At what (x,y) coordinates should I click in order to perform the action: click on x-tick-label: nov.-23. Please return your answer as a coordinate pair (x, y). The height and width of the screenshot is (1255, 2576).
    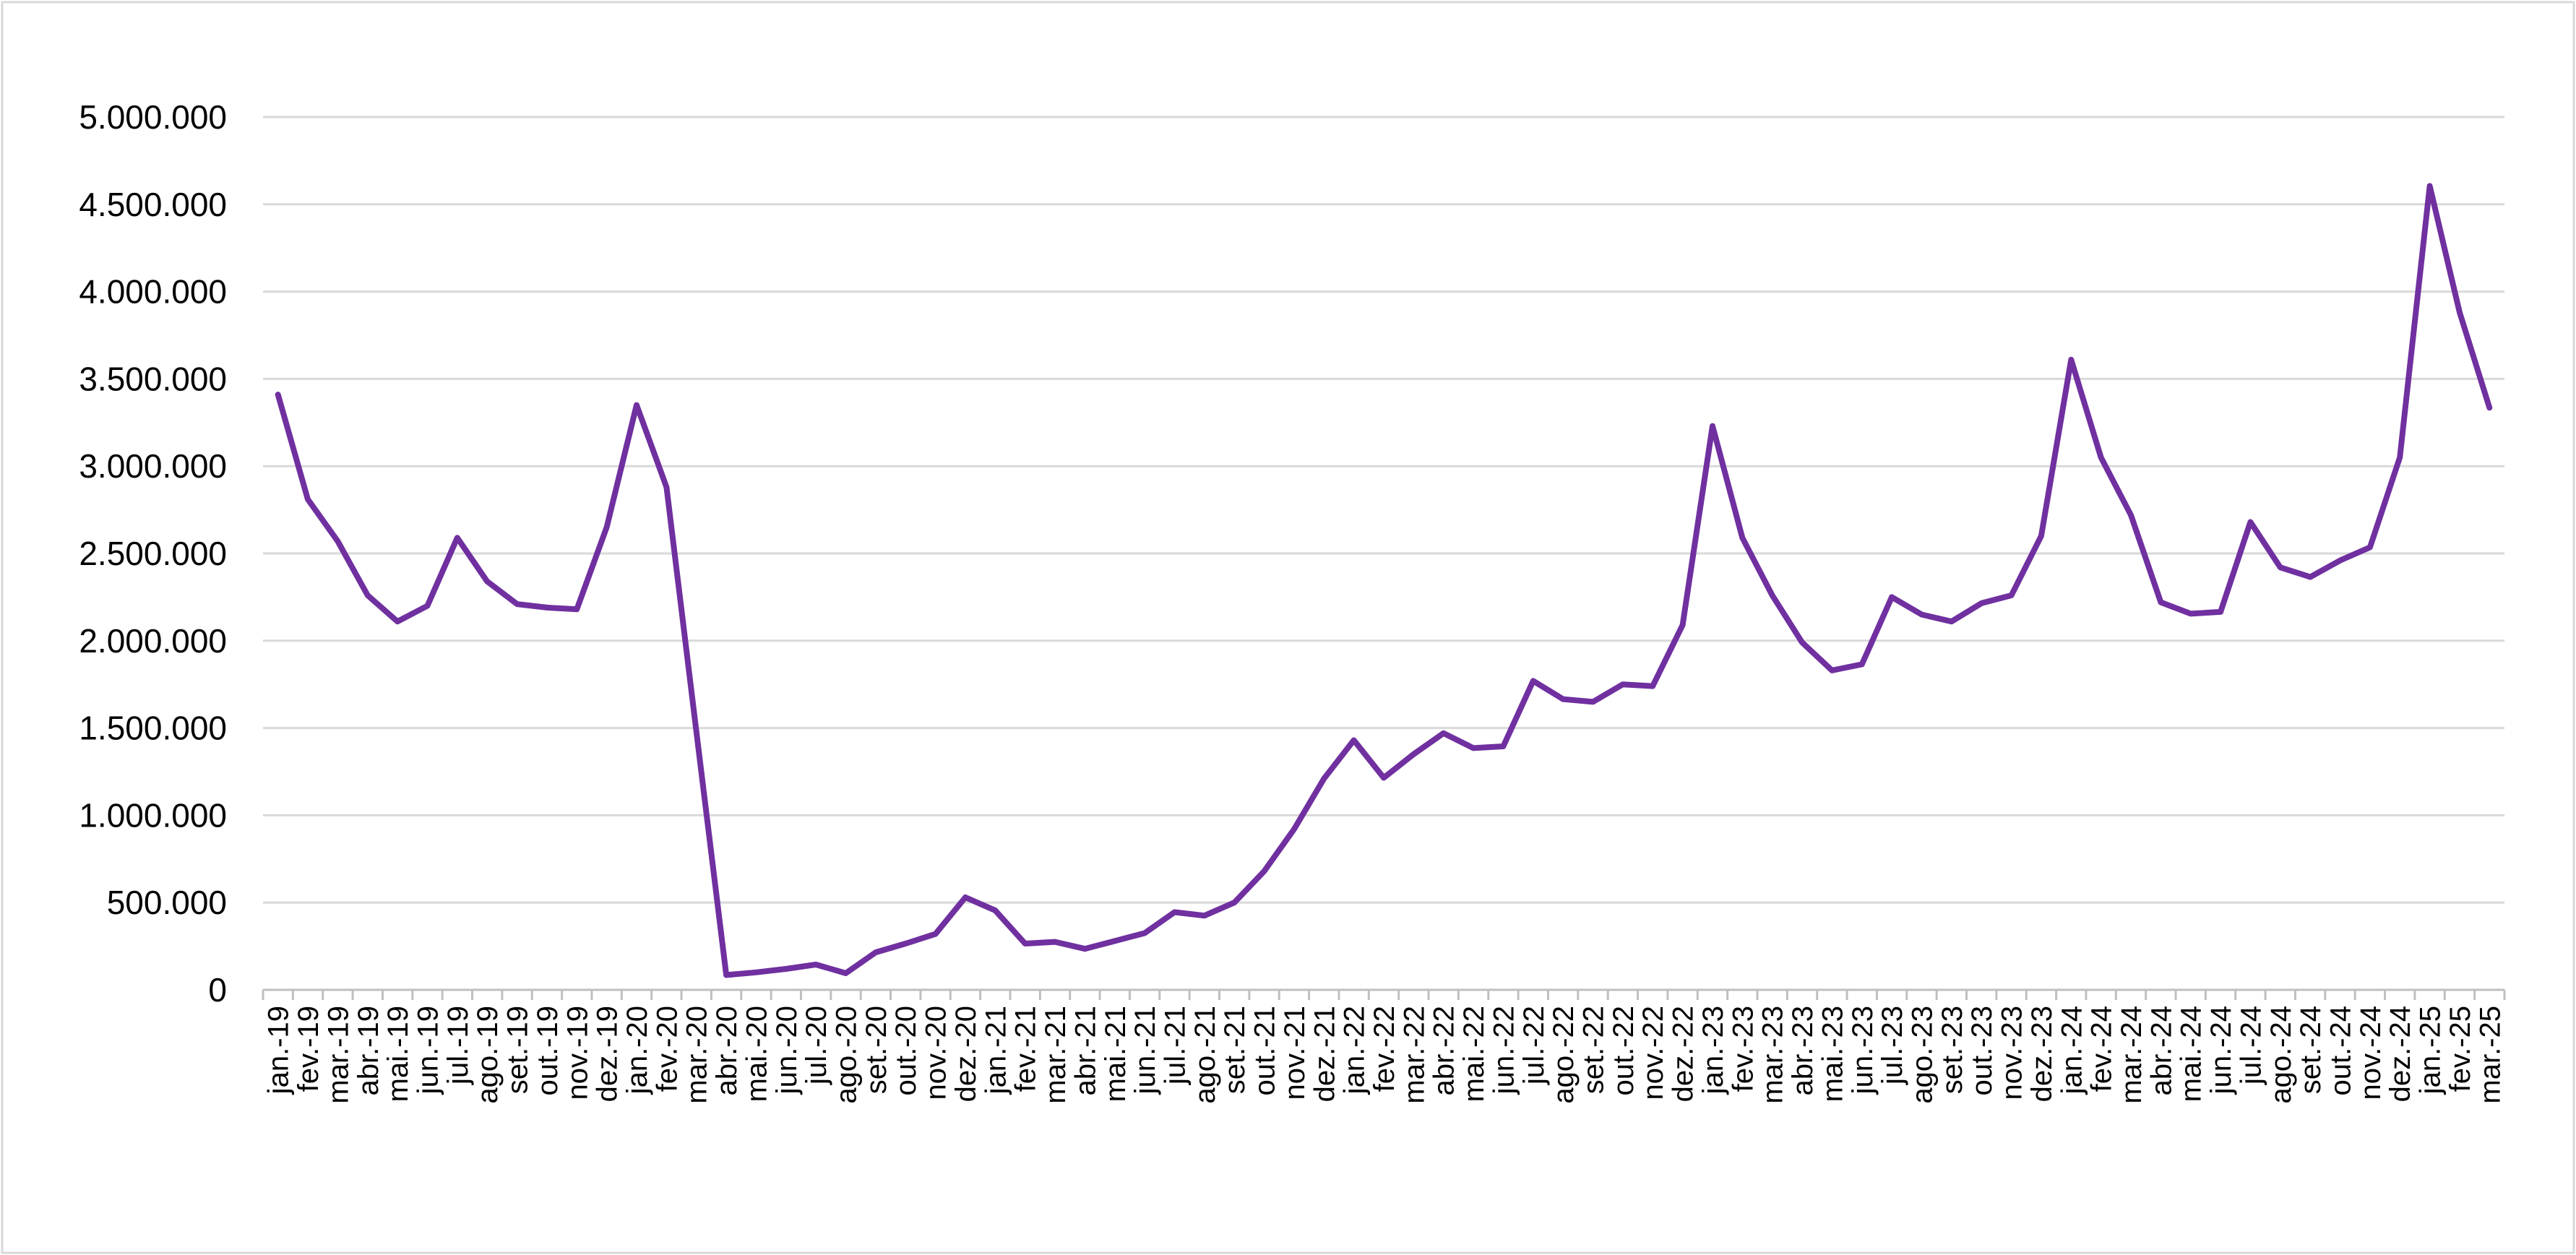
    Looking at the image, I should click on (2012, 1053).